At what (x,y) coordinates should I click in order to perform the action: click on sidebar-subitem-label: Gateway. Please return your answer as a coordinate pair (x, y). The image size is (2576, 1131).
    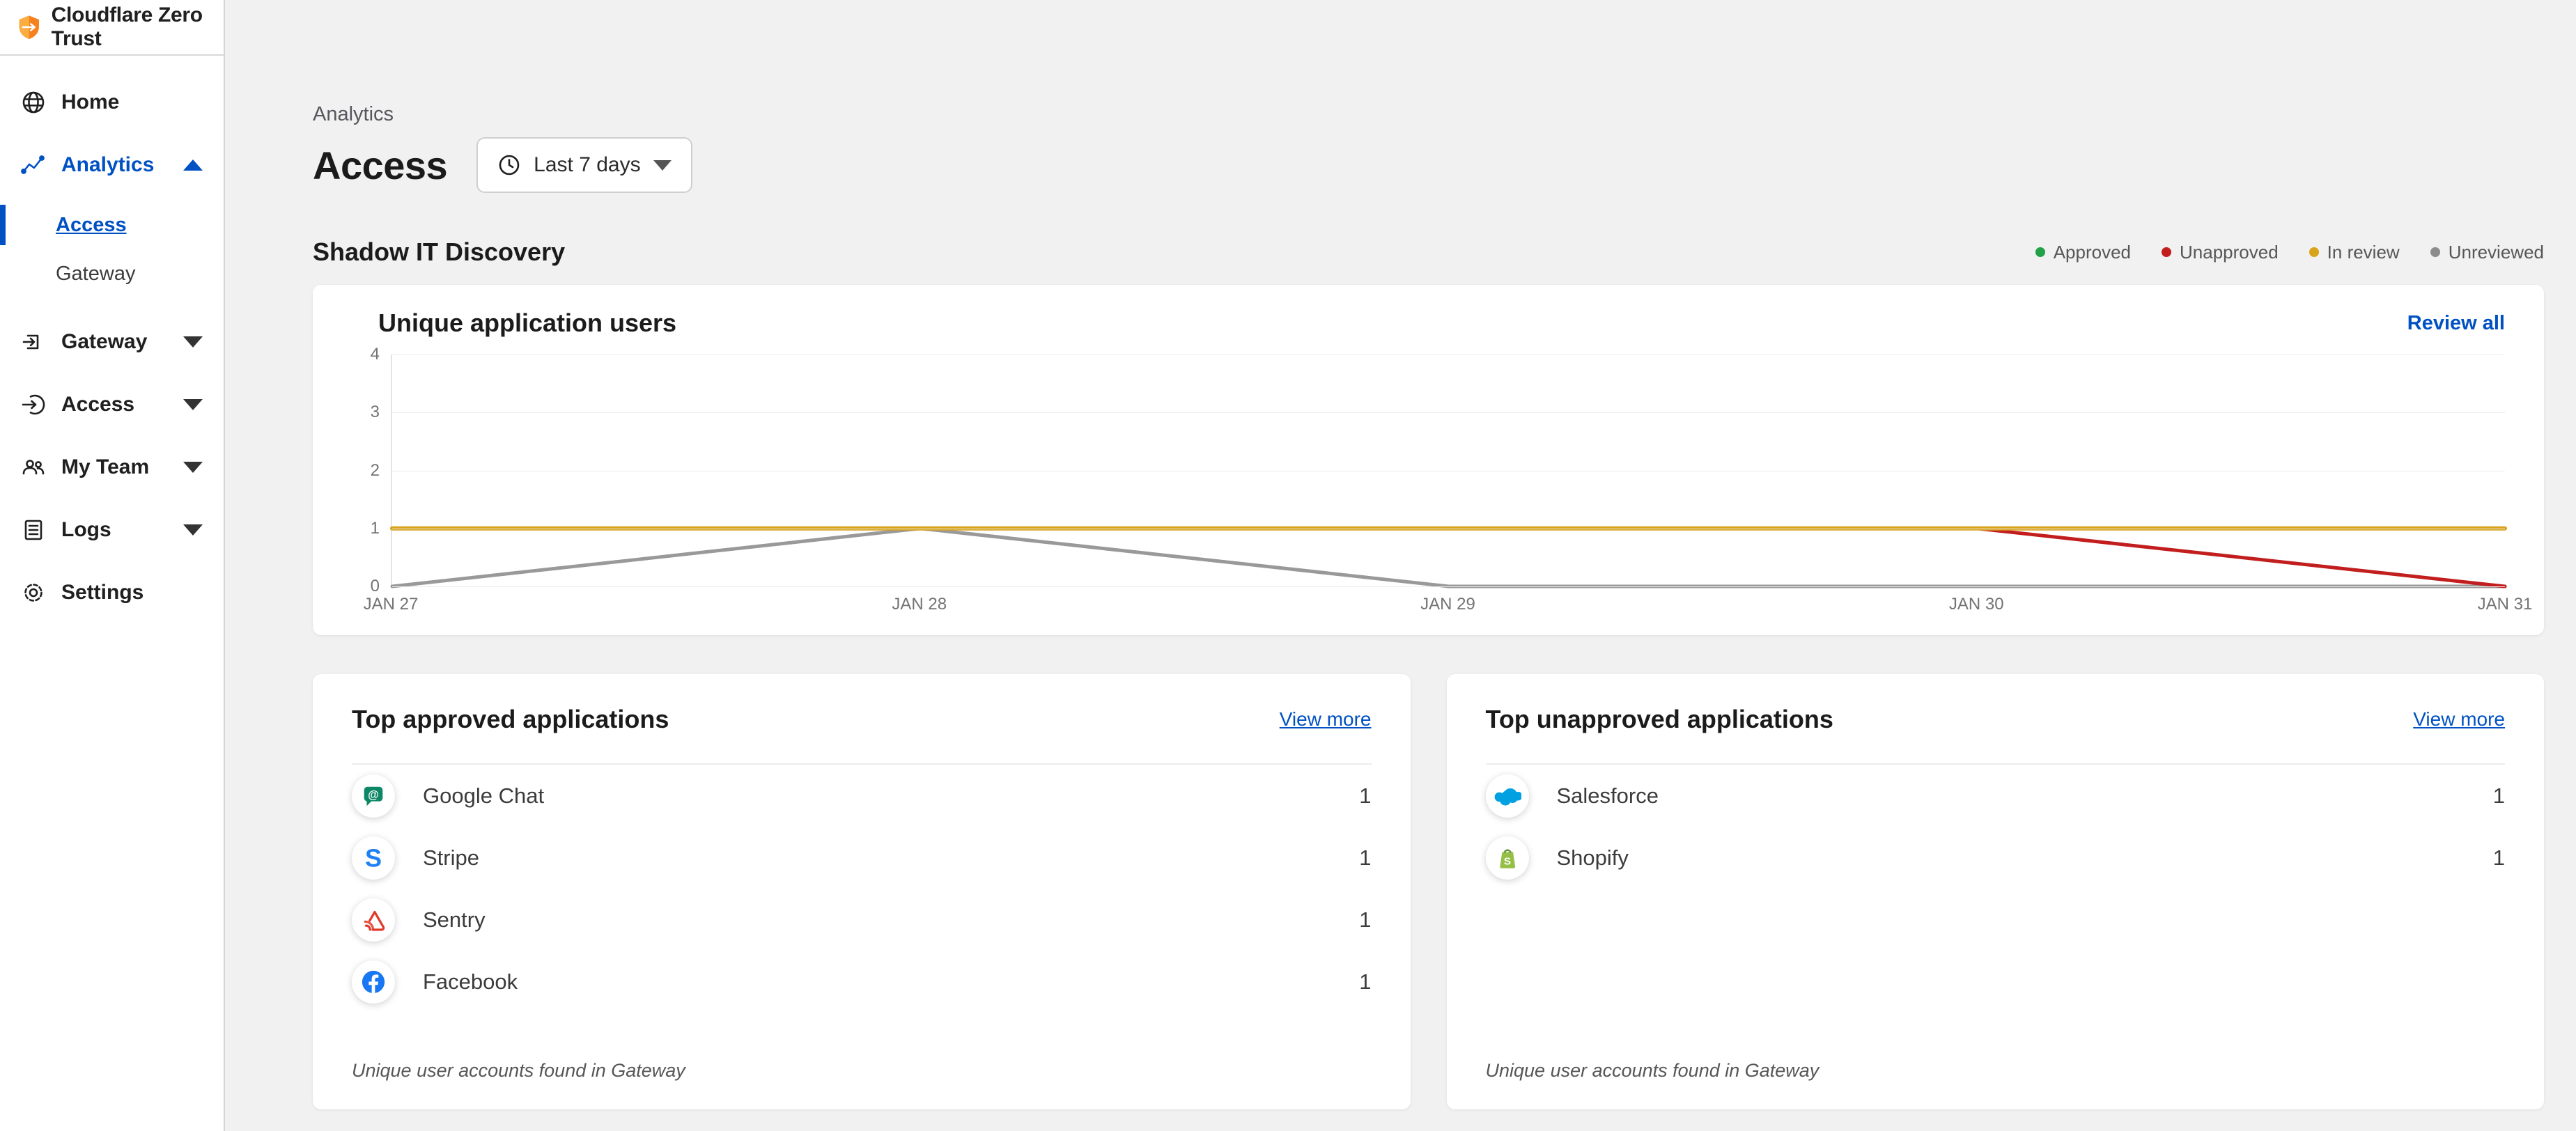
    Looking at the image, I should click on (96, 273).